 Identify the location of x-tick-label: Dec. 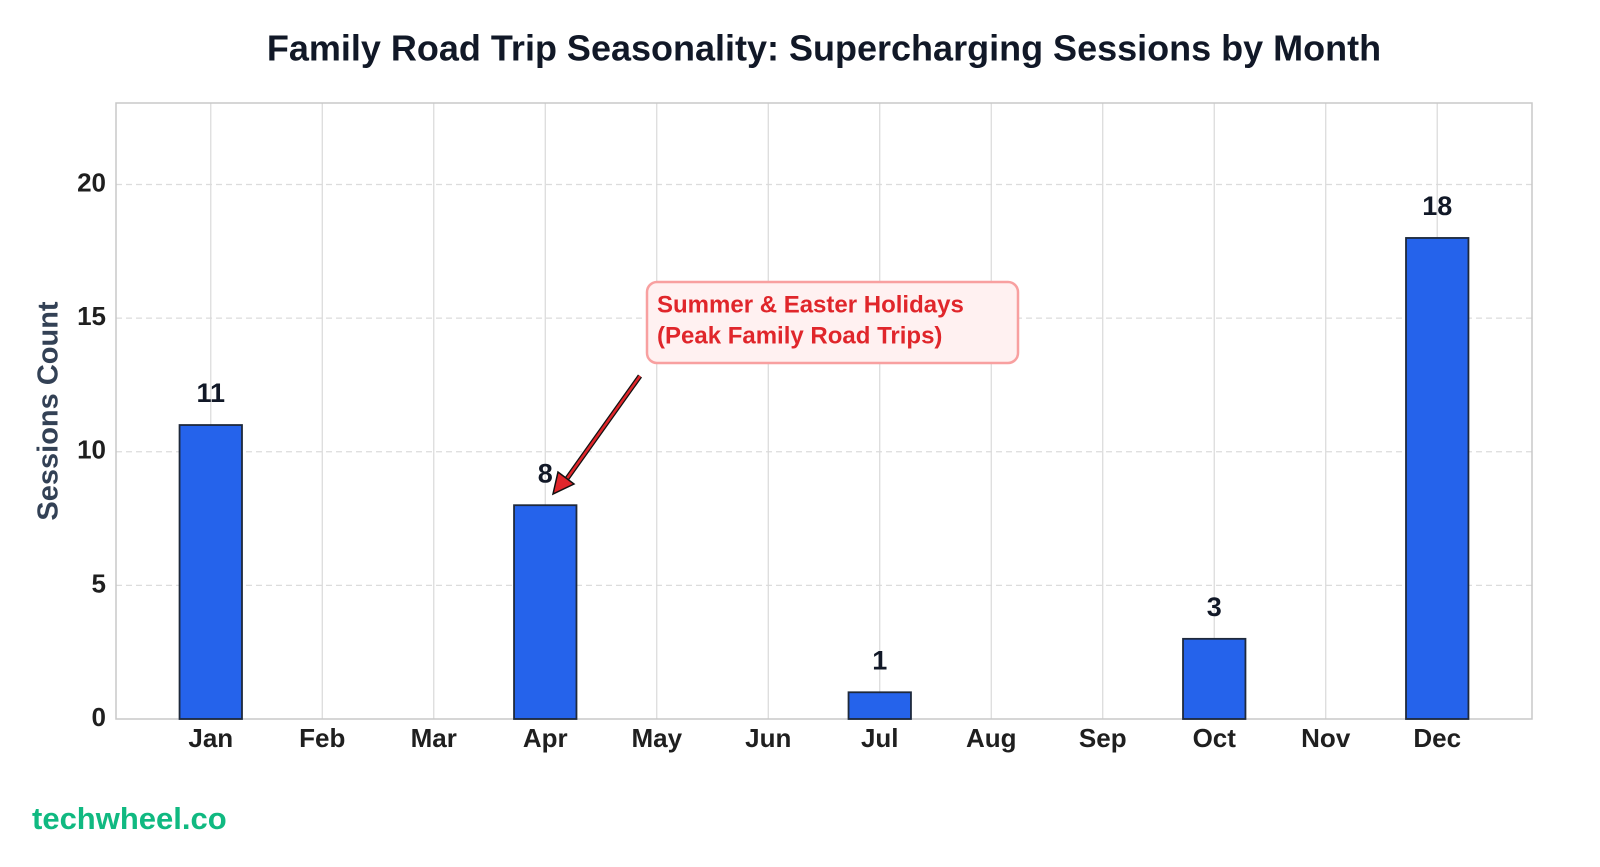
(1437, 738).